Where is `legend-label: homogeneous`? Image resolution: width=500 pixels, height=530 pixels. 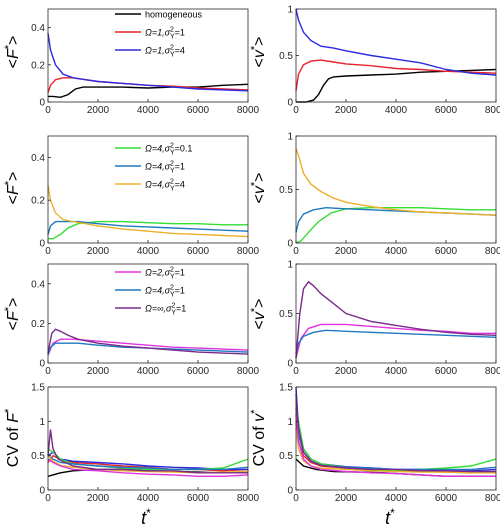 legend-label: homogeneous is located at coordinates (174, 15).